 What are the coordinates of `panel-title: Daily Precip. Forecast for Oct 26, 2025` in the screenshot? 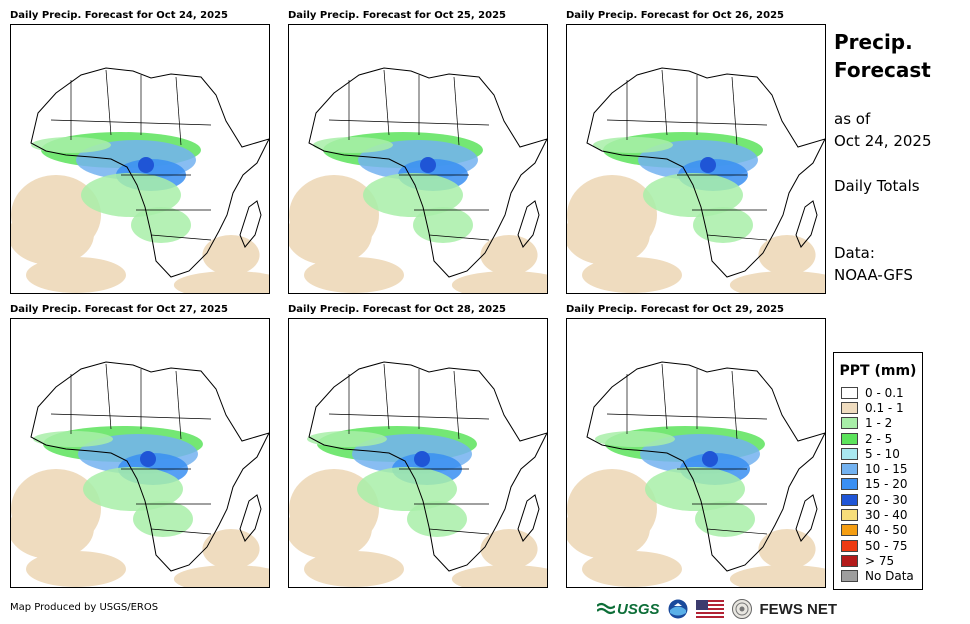 It's located at (675, 15).